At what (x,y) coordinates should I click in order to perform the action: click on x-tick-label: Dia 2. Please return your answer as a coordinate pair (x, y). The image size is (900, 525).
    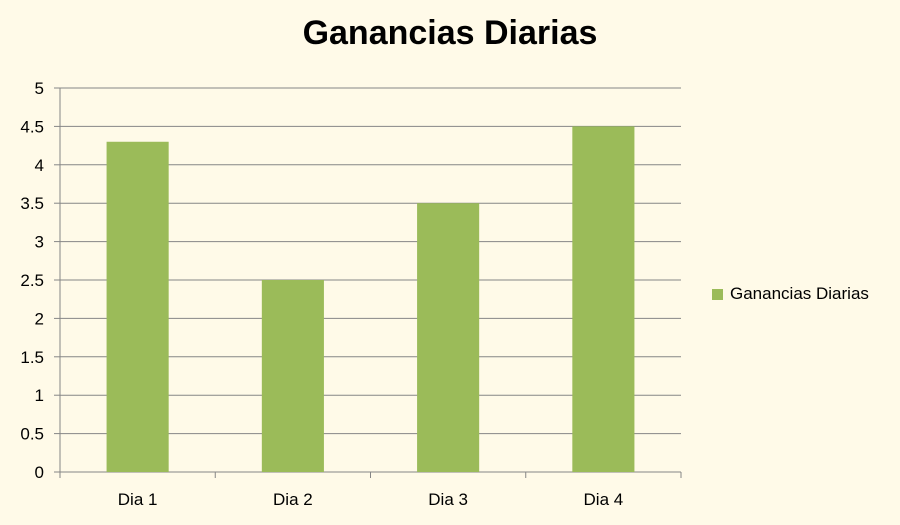
    Looking at the image, I should click on (293, 499).